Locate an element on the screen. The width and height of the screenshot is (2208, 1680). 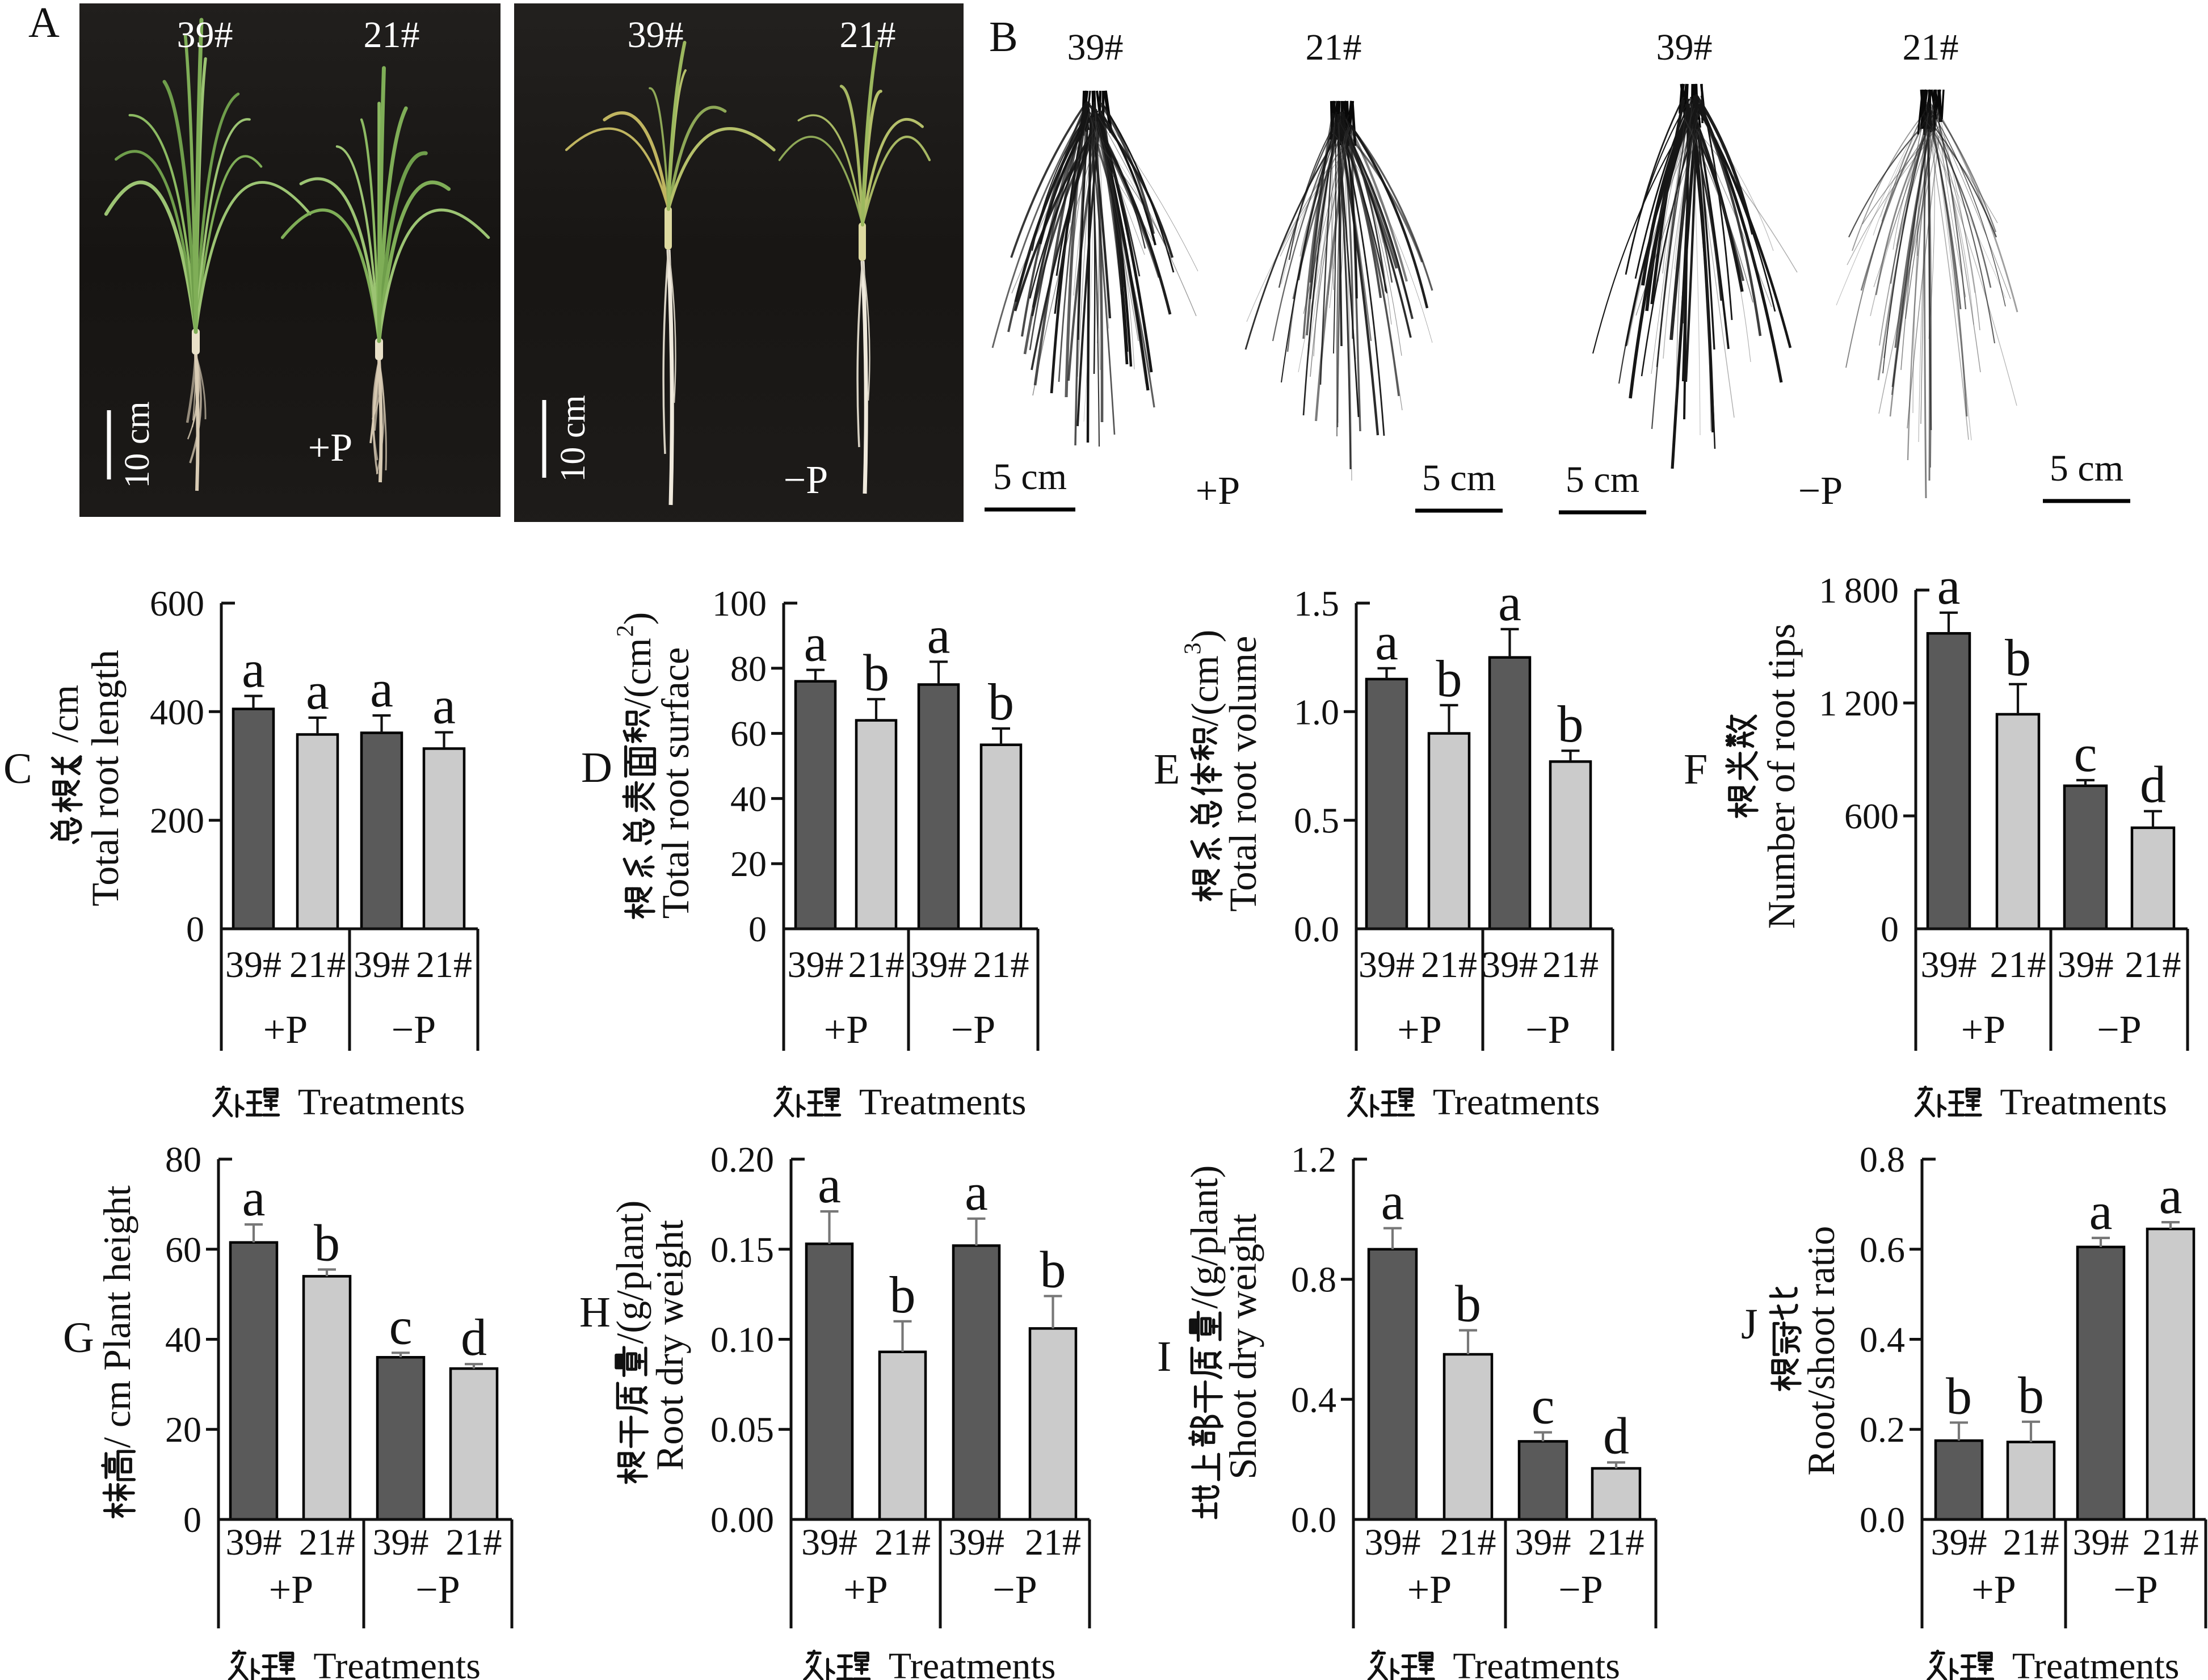
svg-text: D is located at coordinates (596, 767).